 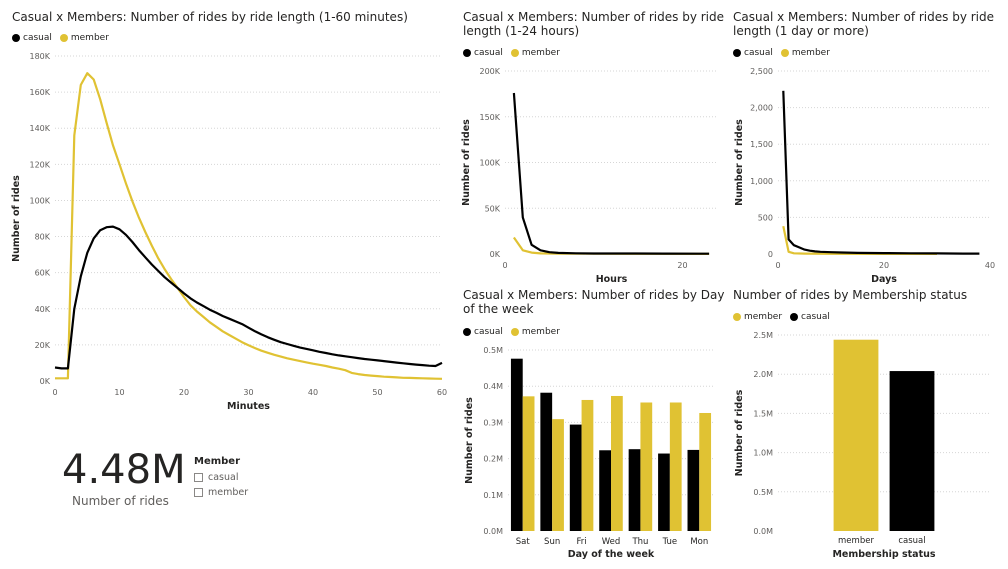 What do you see at coordinates (763, 413) in the screenshot?
I see `membership-y-tick-label: 1.5M` at bounding box center [763, 413].